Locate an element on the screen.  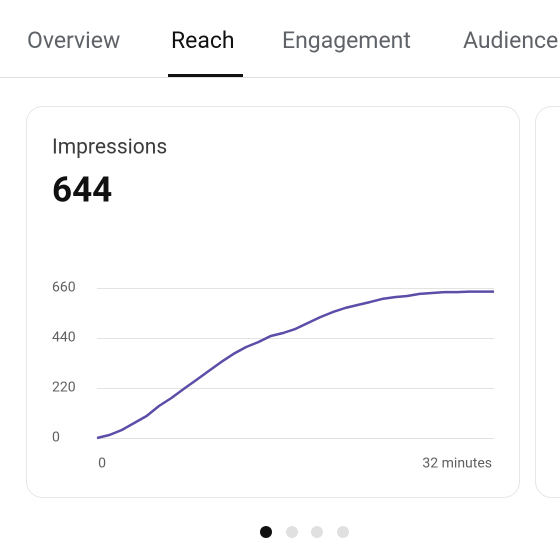
card is located at coordinates (547, 302).